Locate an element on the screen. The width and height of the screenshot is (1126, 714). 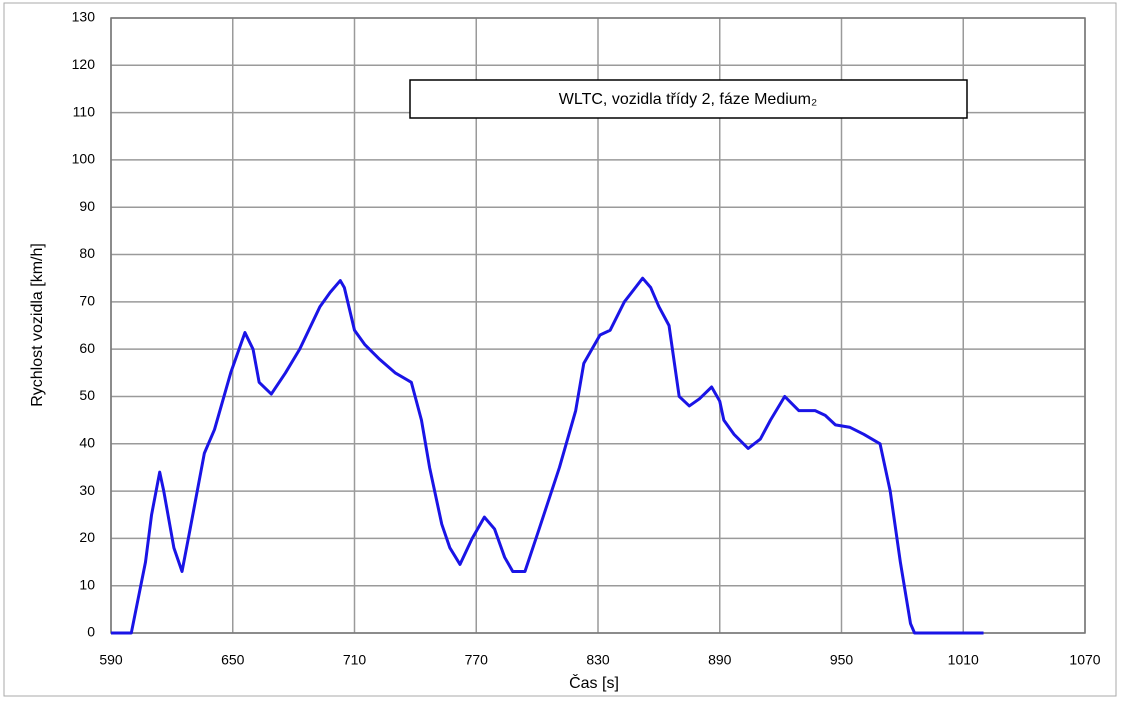
y-tick-label: 80 is located at coordinates (87, 253).